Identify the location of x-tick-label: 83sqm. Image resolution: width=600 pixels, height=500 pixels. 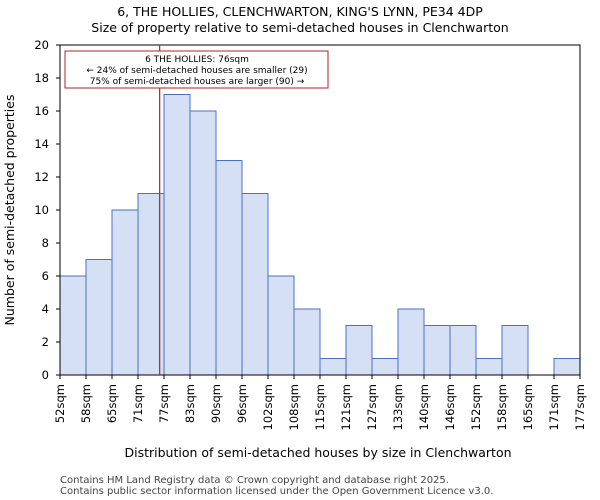
(190, 403).